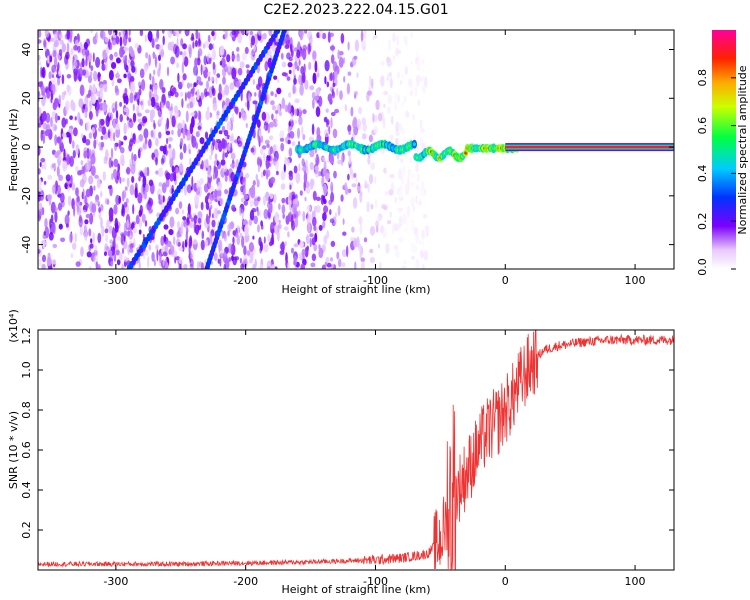  What do you see at coordinates (702, 221) in the screenshot?
I see `colorbar-tick-label: 0.2` at bounding box center [702, 221].